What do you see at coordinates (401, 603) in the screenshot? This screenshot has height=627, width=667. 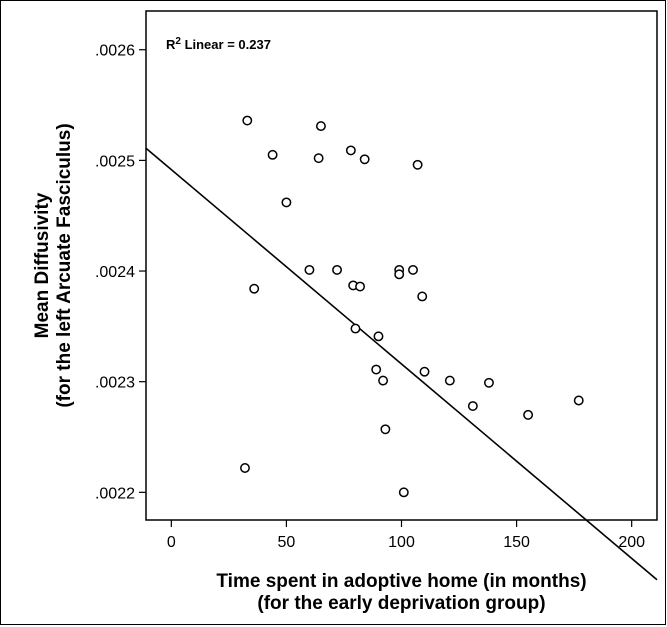 I see `x-axis-subtitle: (for the early deprivation group)` at bounding box center [401, 603].